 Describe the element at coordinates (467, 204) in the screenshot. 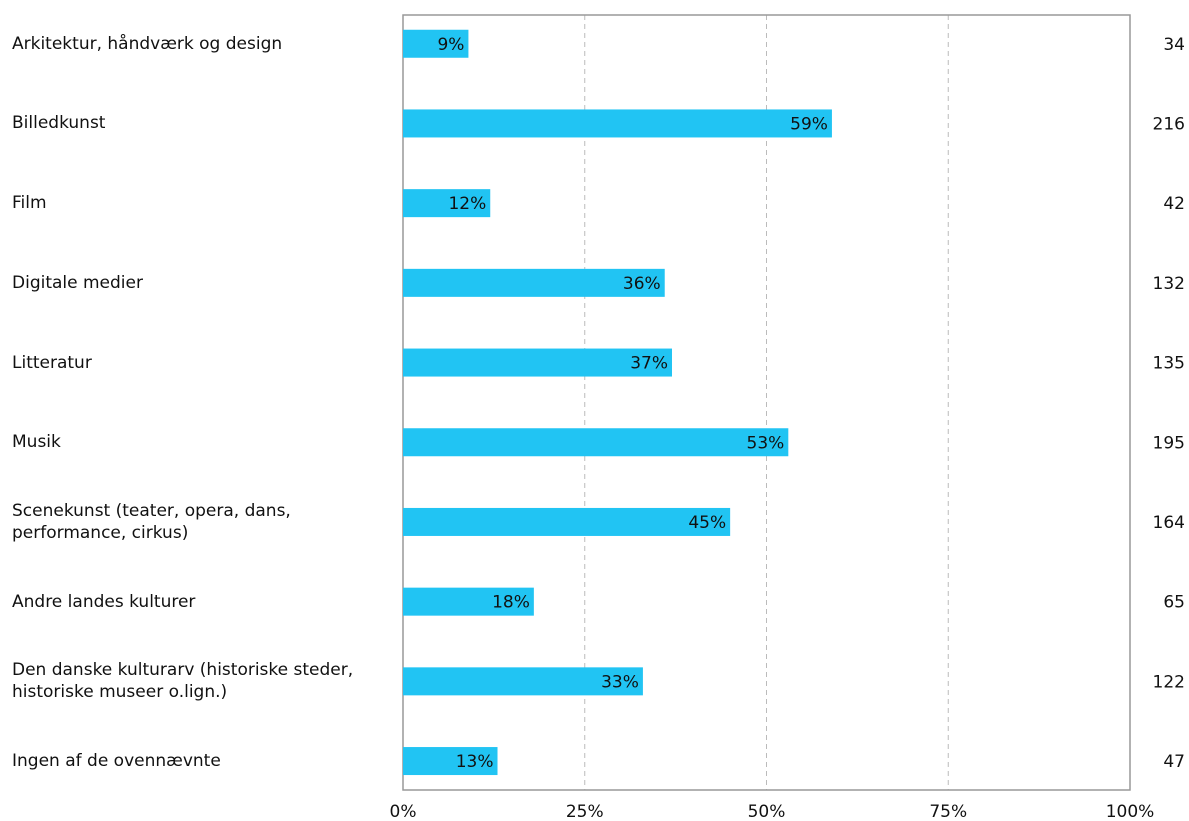

I see `value-label: 12%` at that location.